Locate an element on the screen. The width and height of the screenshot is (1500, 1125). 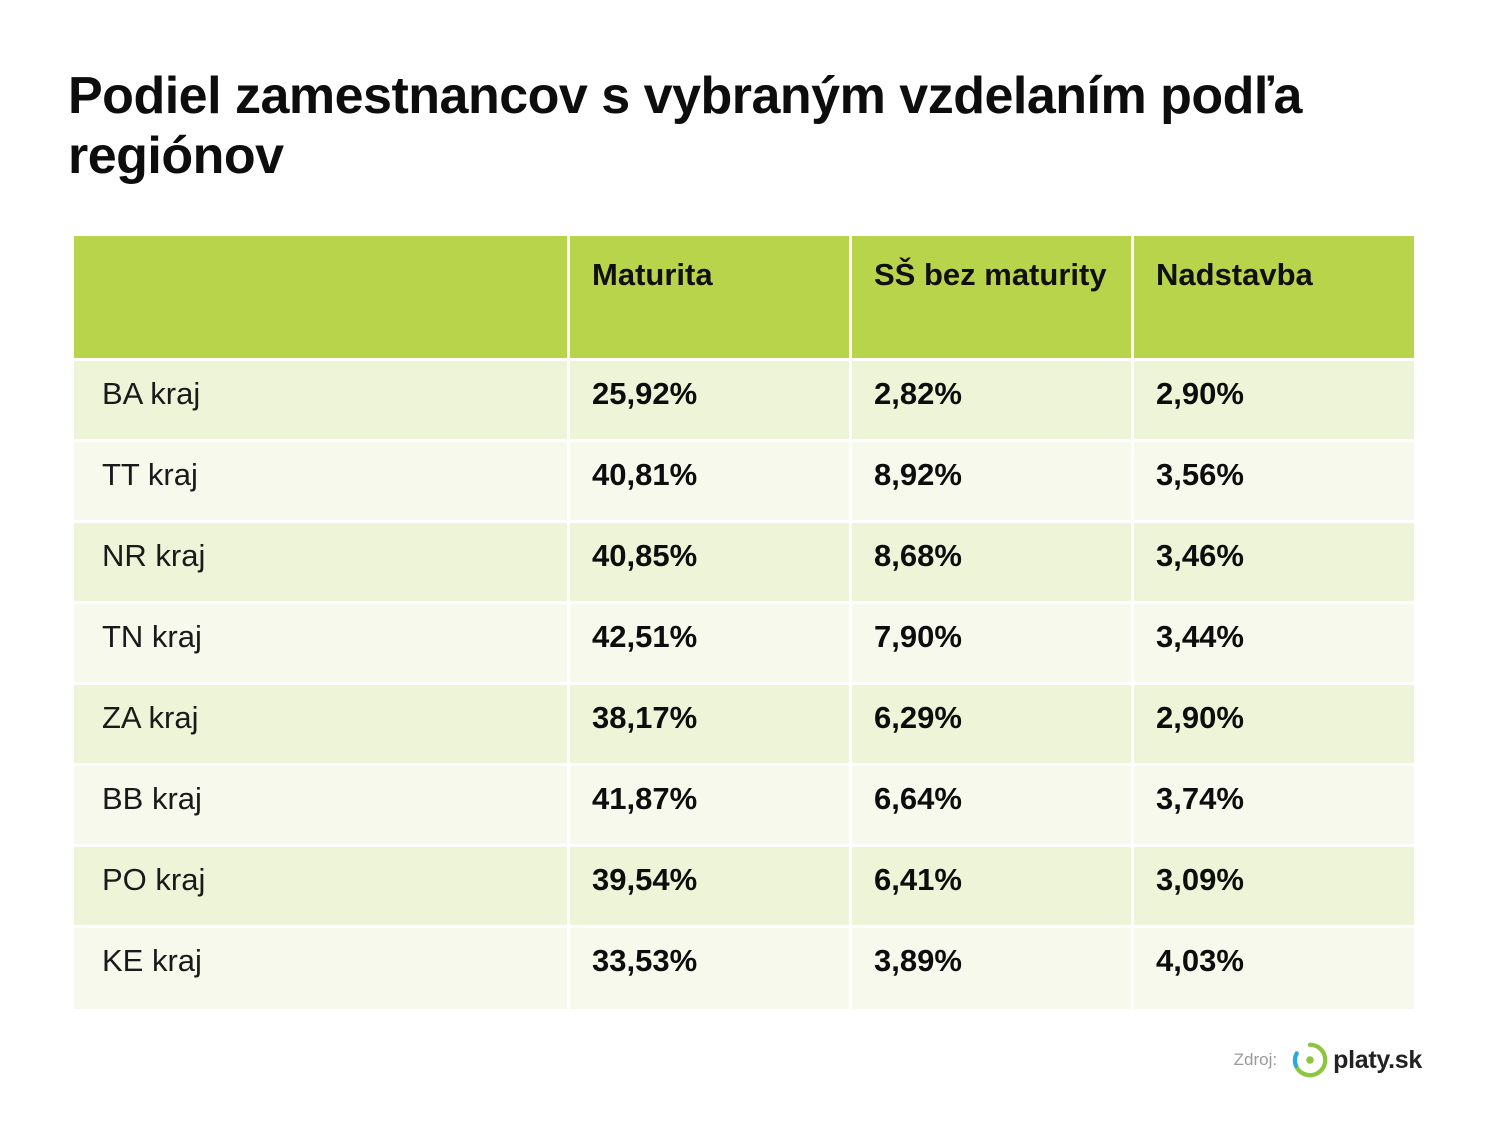
cell-nadstavba: 3,09% is located at coordinates (1274, 887).